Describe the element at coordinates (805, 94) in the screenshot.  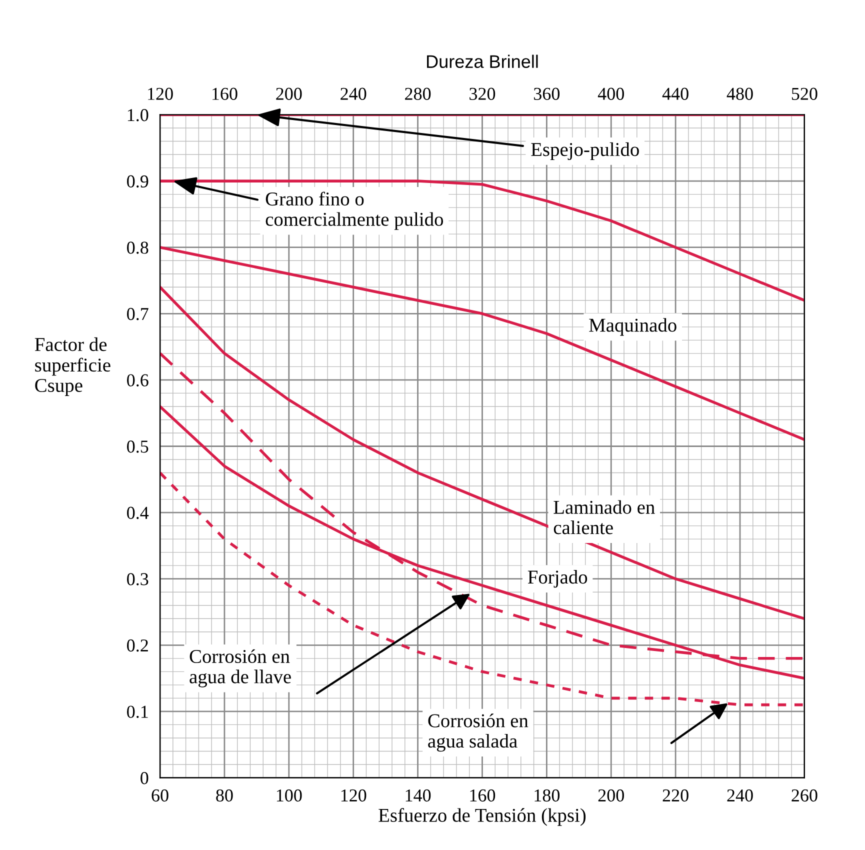
I see `x2-tick-label: 520` at that location.